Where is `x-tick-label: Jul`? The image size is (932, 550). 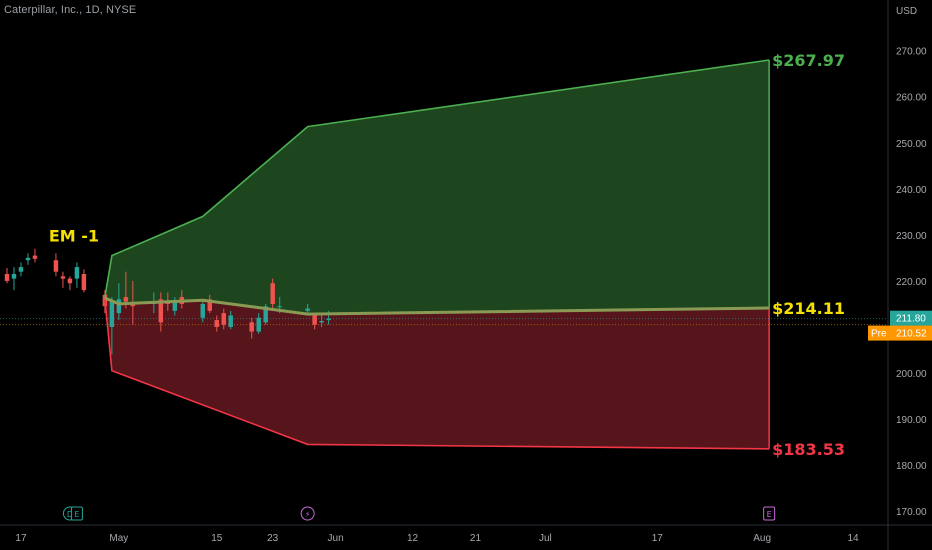 x-tick-label: Jul is located at coordinates (545, 538).